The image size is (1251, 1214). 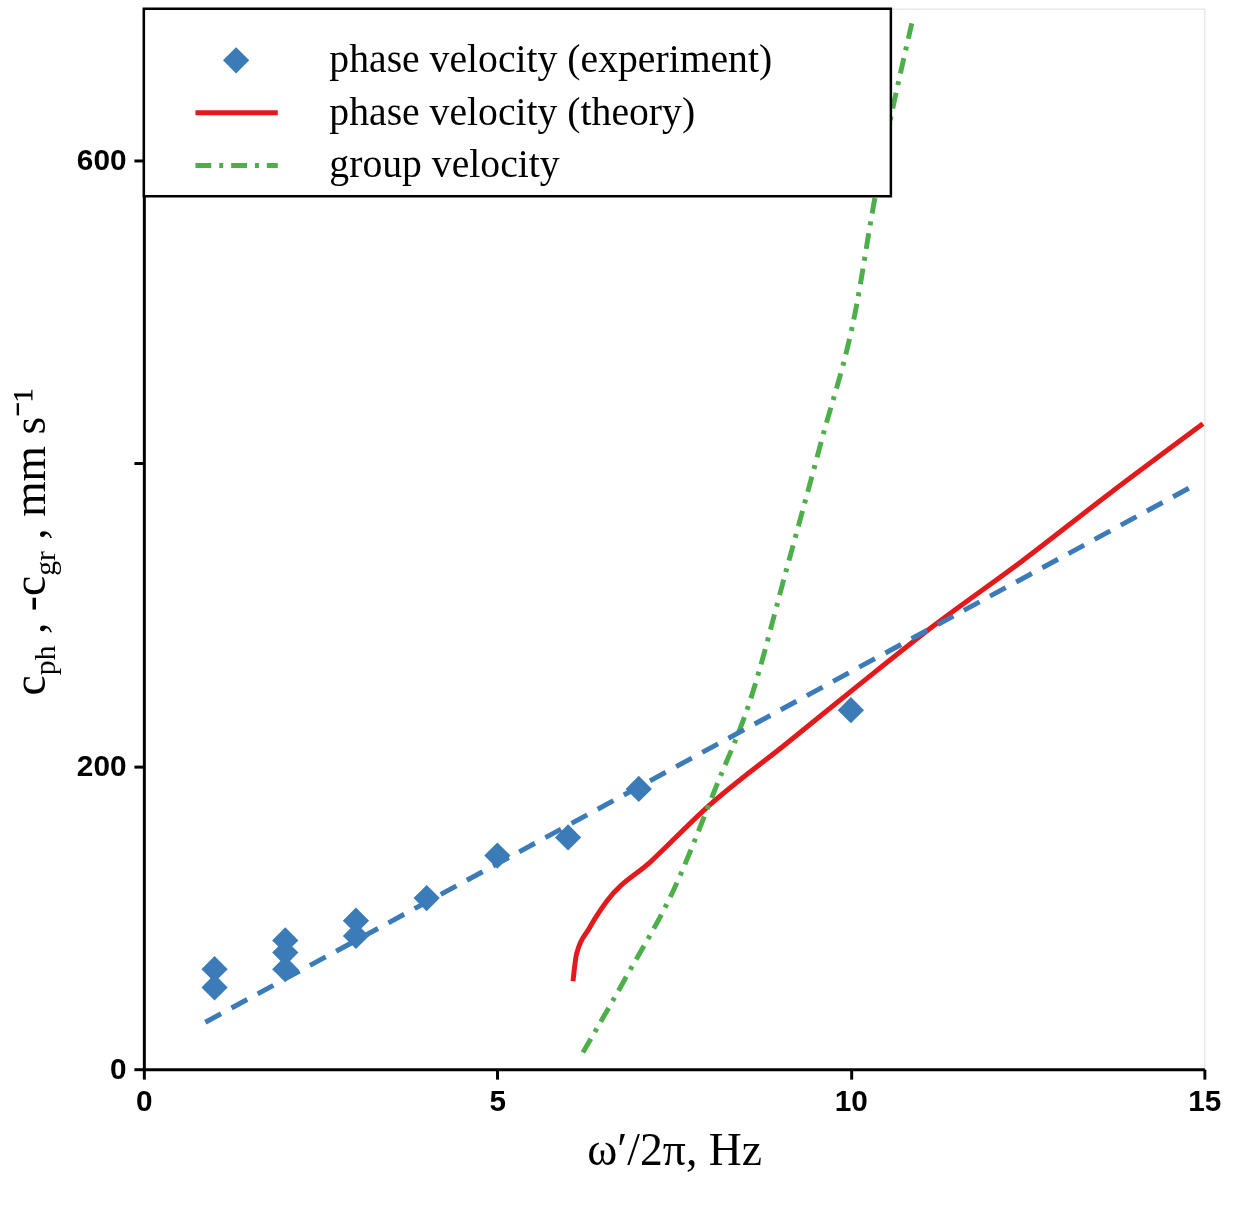 What do you see at coordinates (444, 164) in the screenshot?
I see `legend-label: group velocity` at bounding box center [444, 164].